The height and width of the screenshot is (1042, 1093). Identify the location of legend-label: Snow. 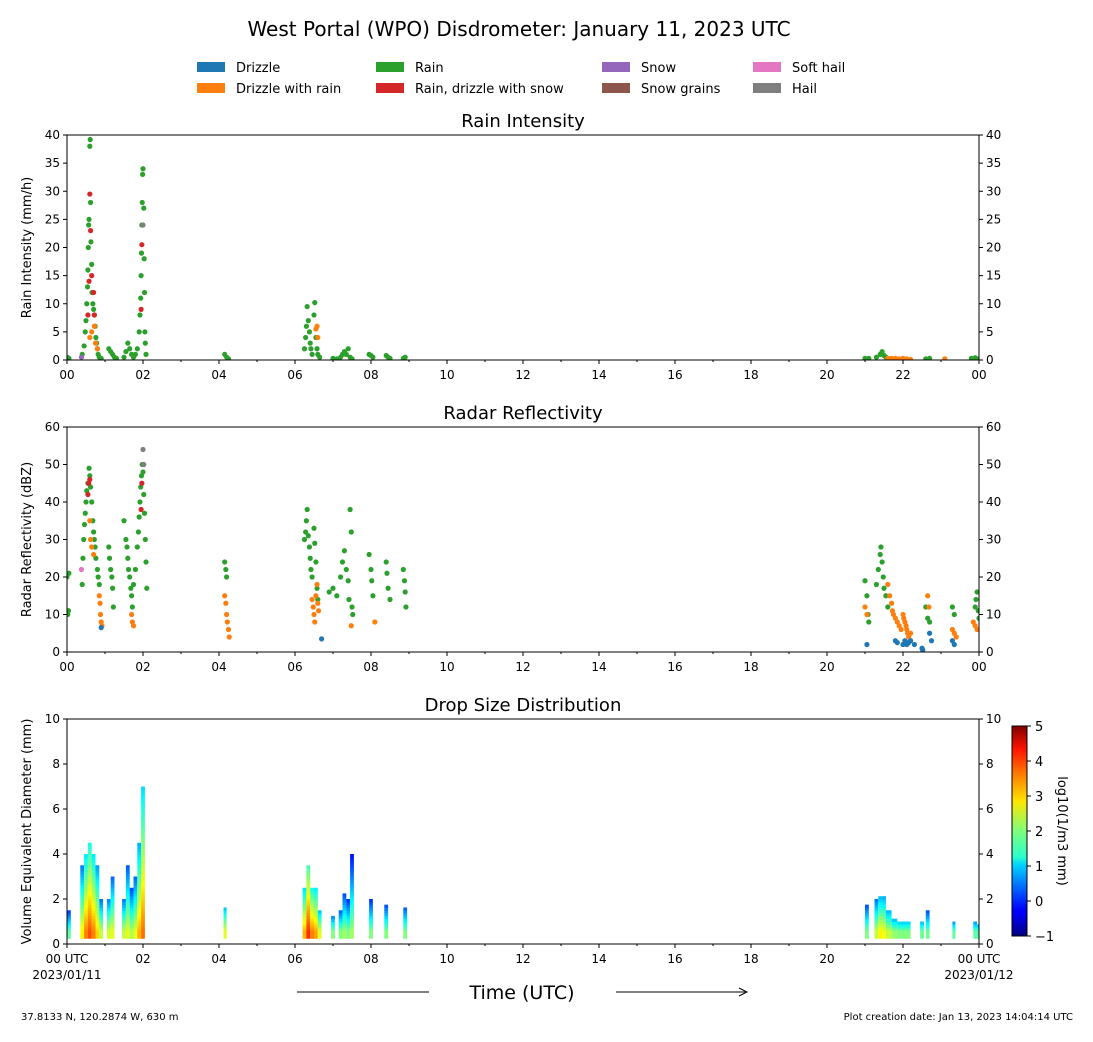
(658, 68).